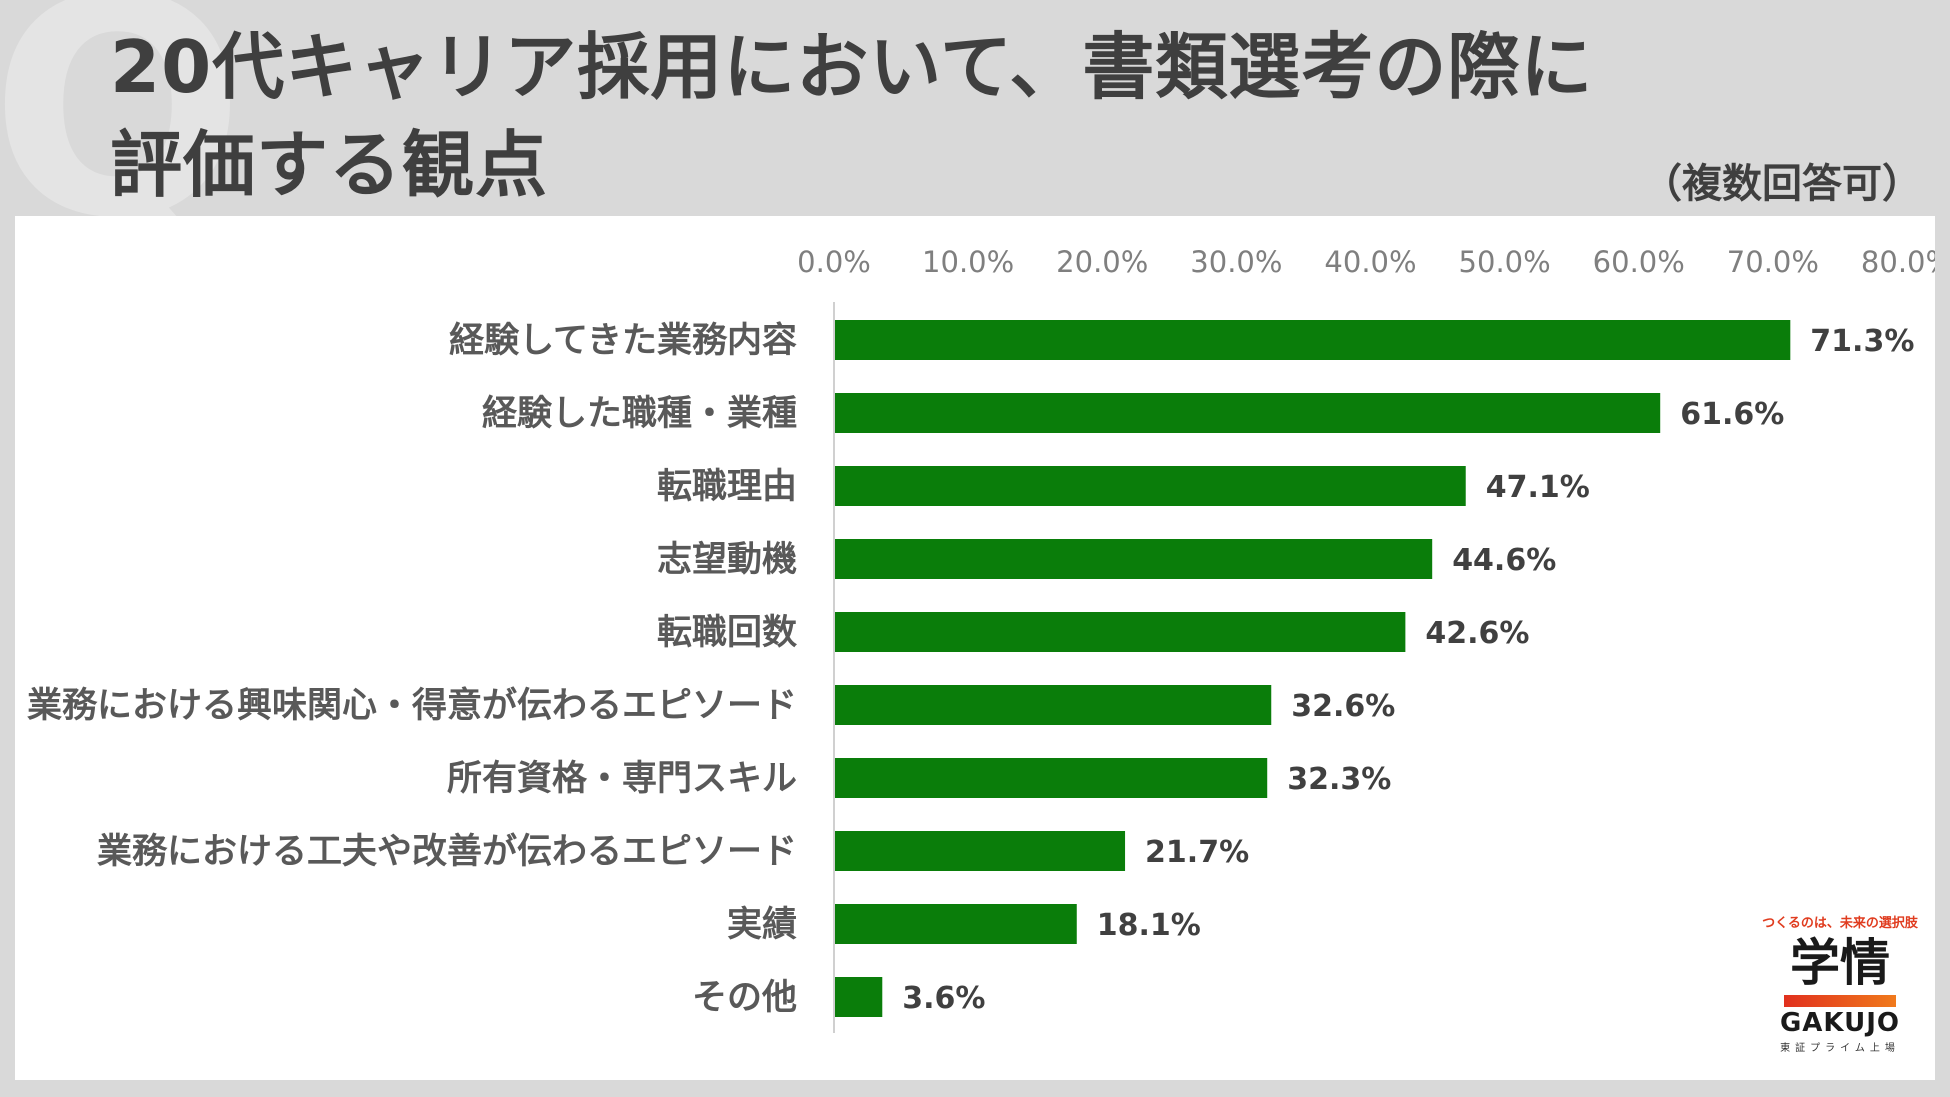  Describe the element at coordinates (447, 852) in the screenshot. I see `category-label: 業務における工夫や改善が伝わるエピソード` at that location.